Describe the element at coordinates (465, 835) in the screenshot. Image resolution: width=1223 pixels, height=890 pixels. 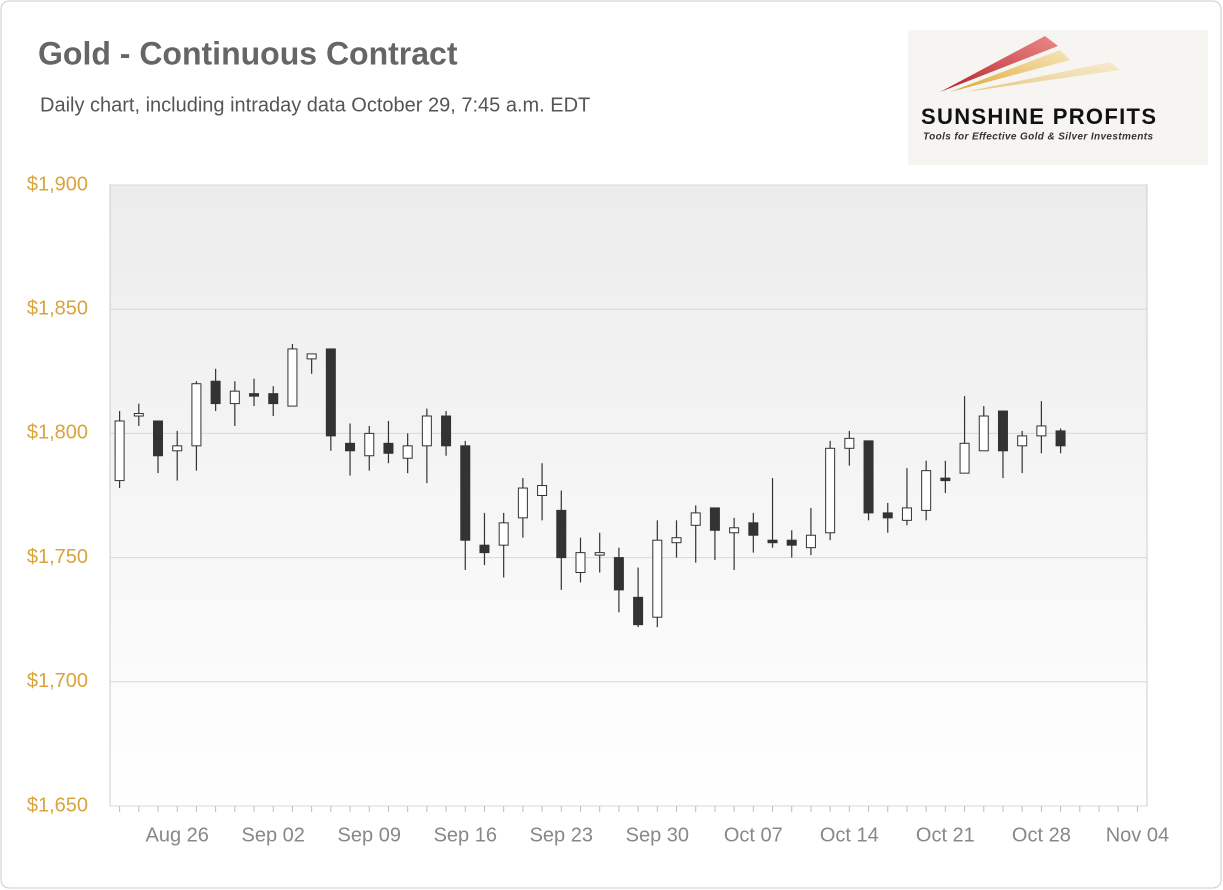
I see `x-tick-label: Sep 16` at that location.